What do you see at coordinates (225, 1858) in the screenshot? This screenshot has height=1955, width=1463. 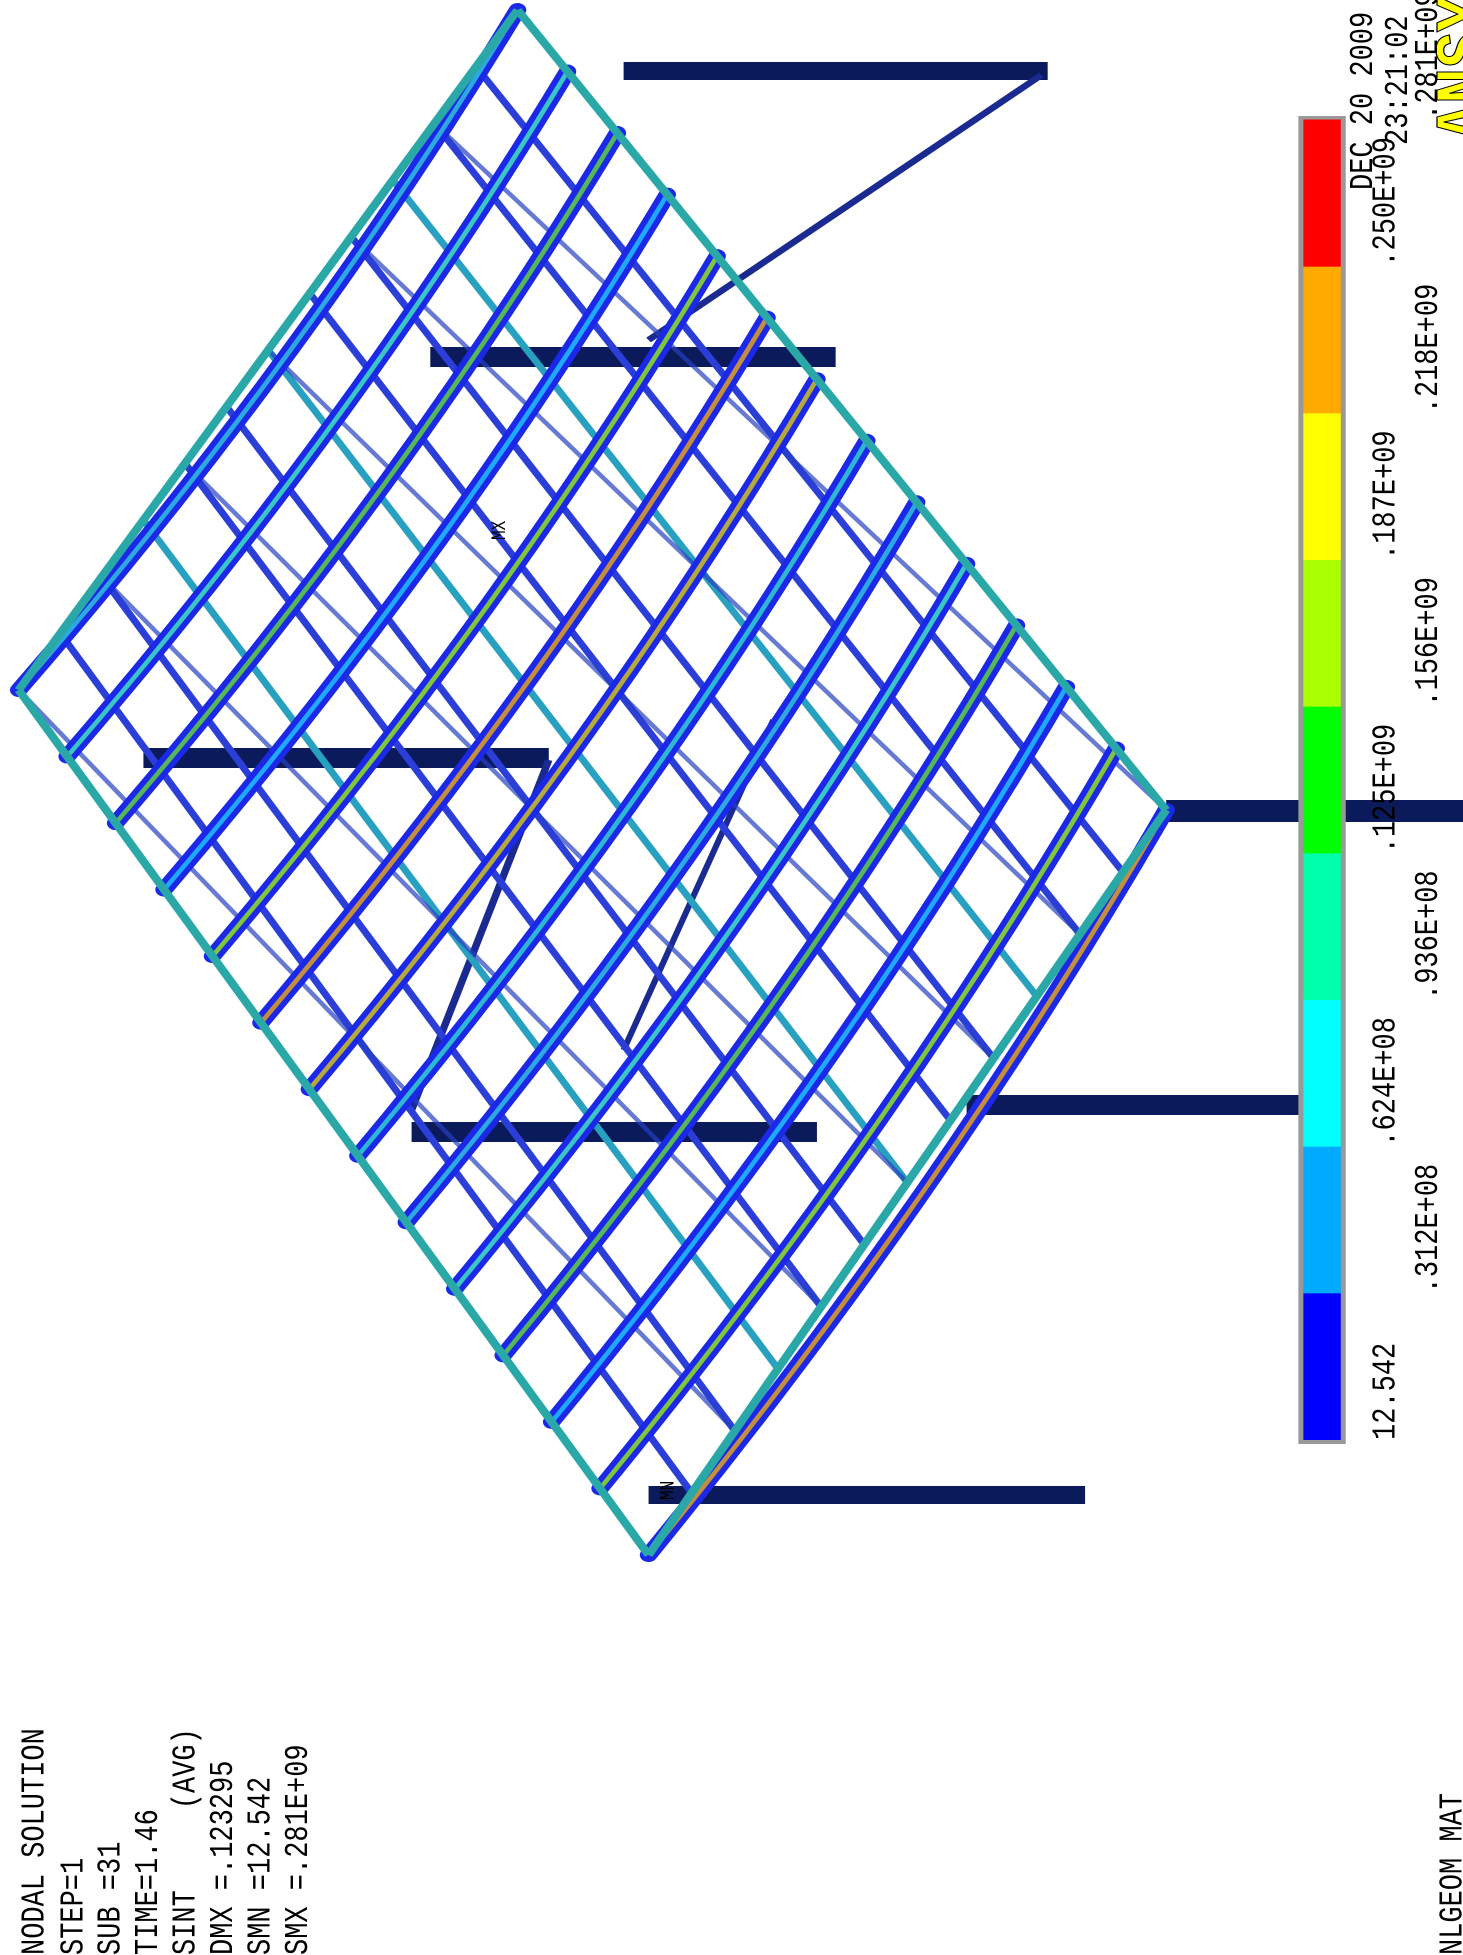 I see `header-line: DMX =.123295` at bounding box center [225, 1858].